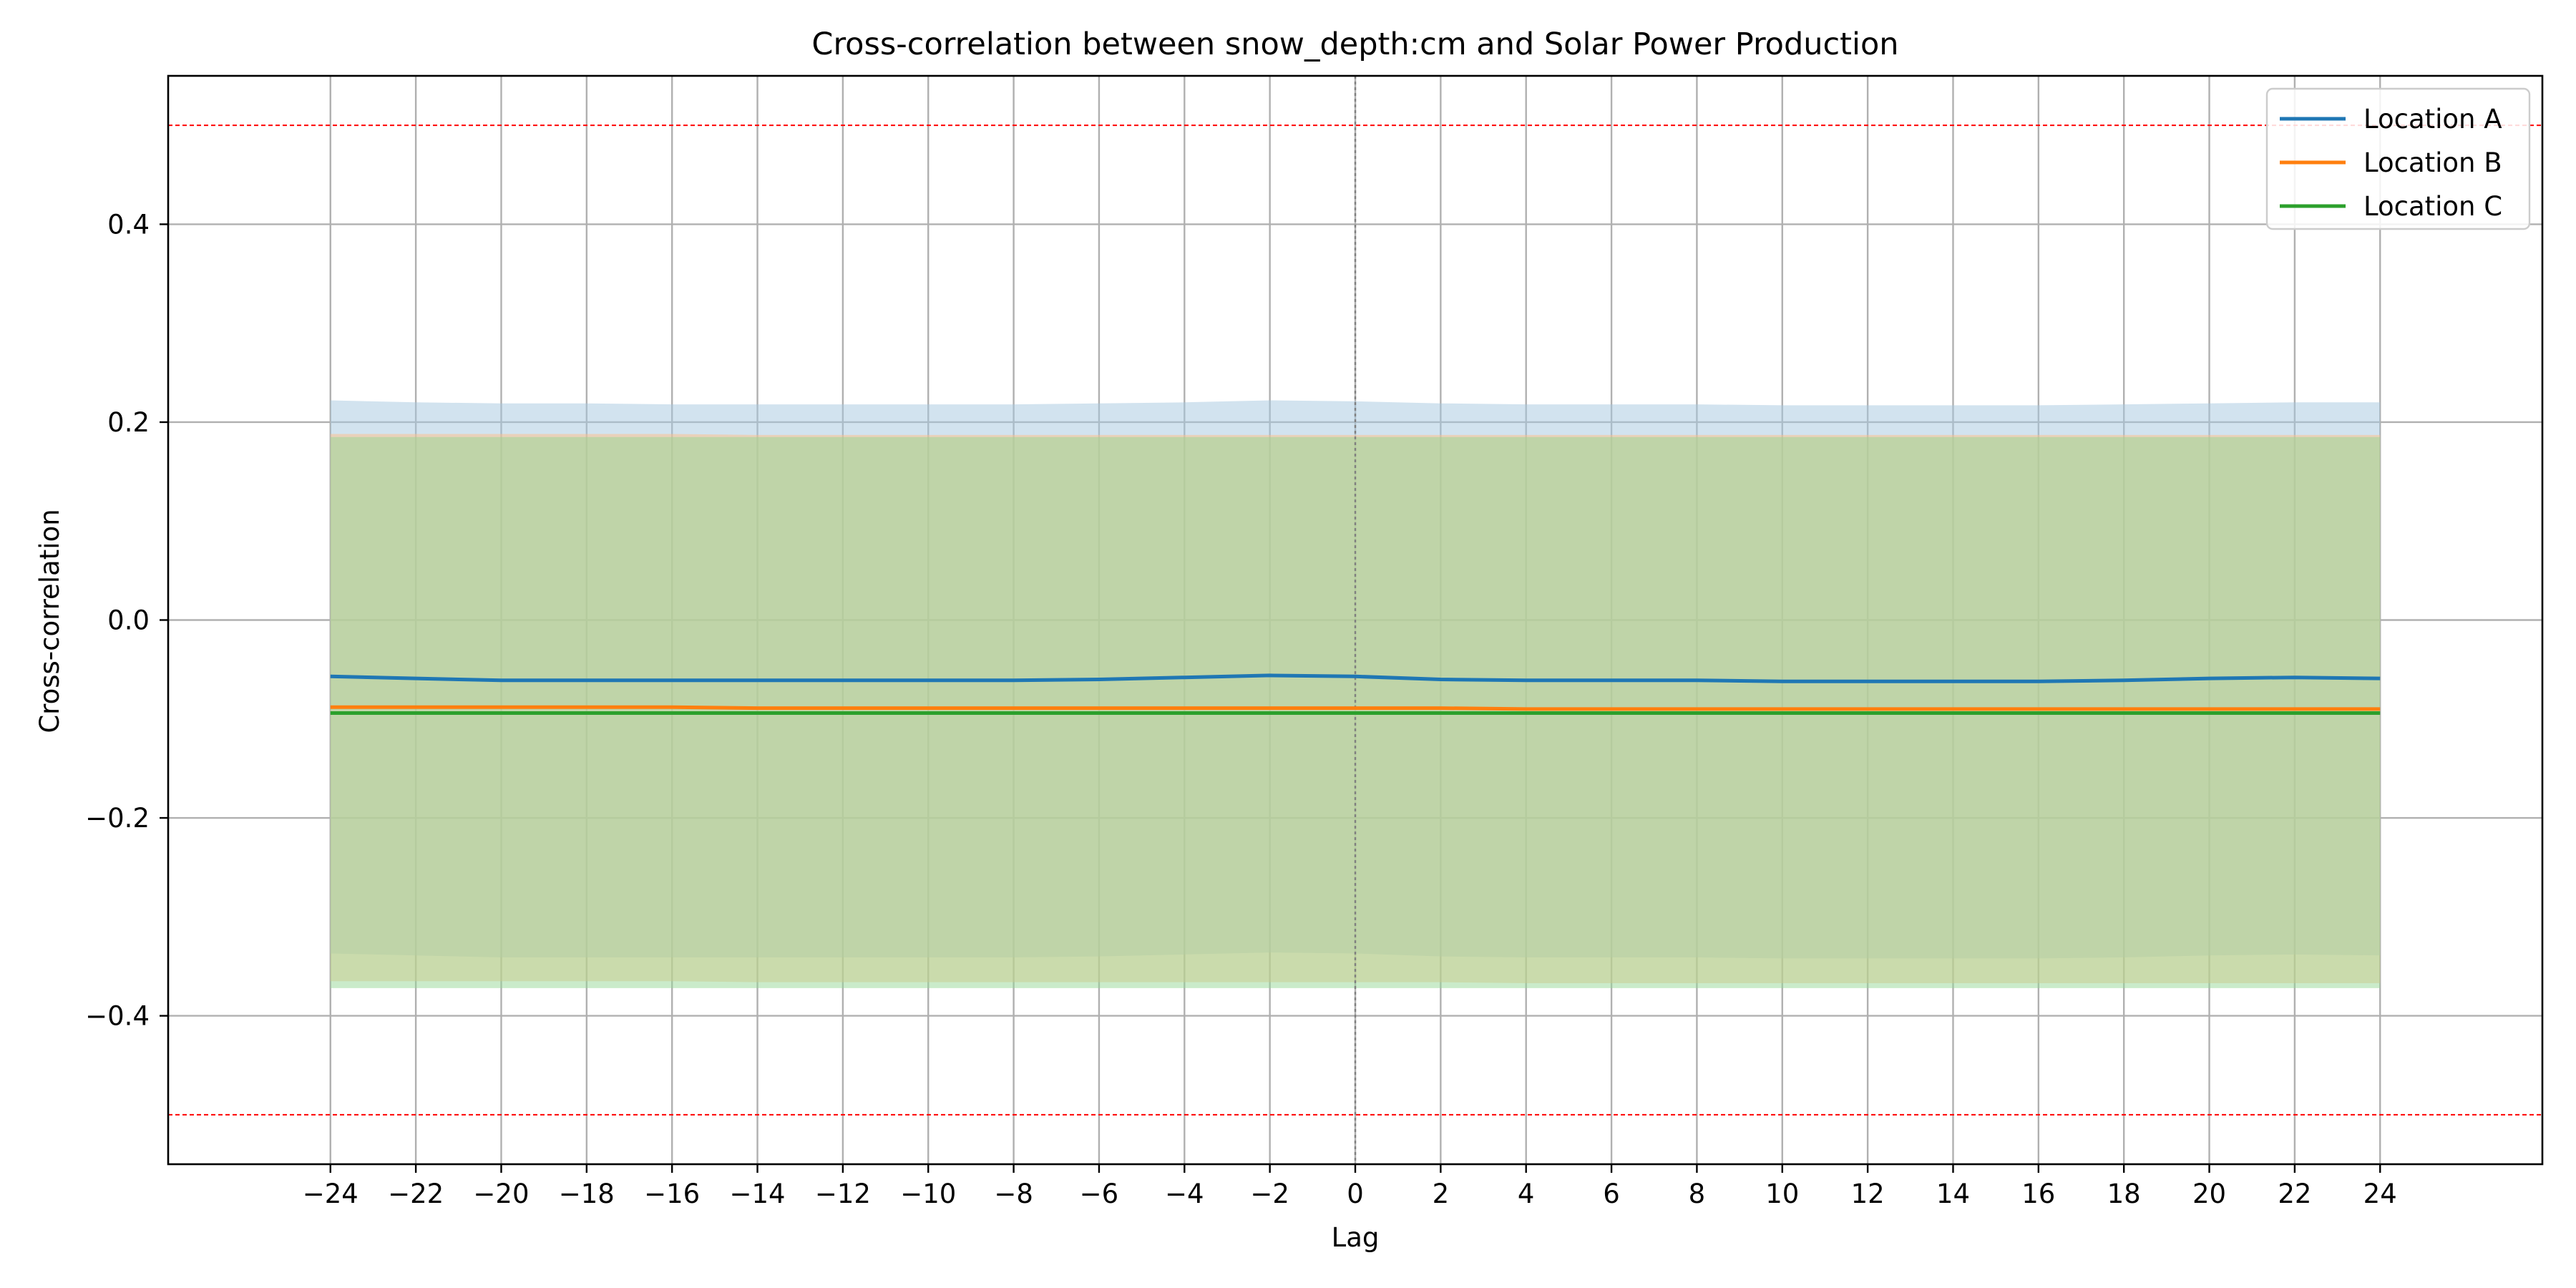 The image size is (2576, 1288). Describe the element at coordinates (1611, 1194) in the screenshot. I see `x-tick-label: 6` at that location.